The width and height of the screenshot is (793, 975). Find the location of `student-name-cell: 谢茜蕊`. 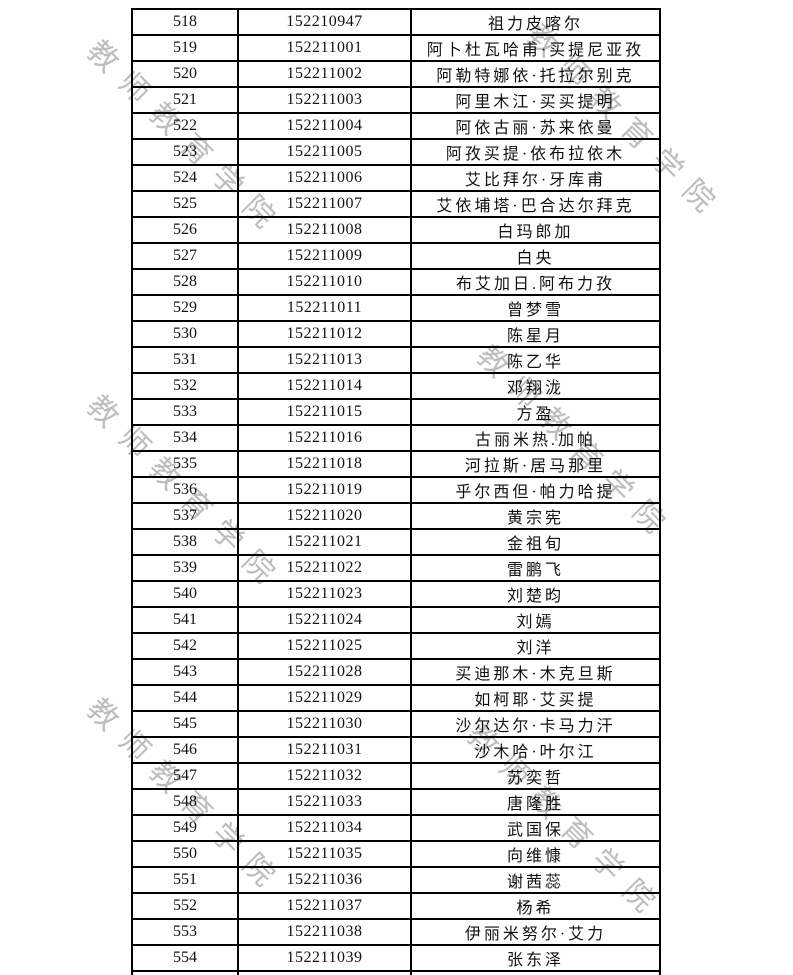

student-name-cell: 谢茜蕊 is located at coordinates (535, 880).